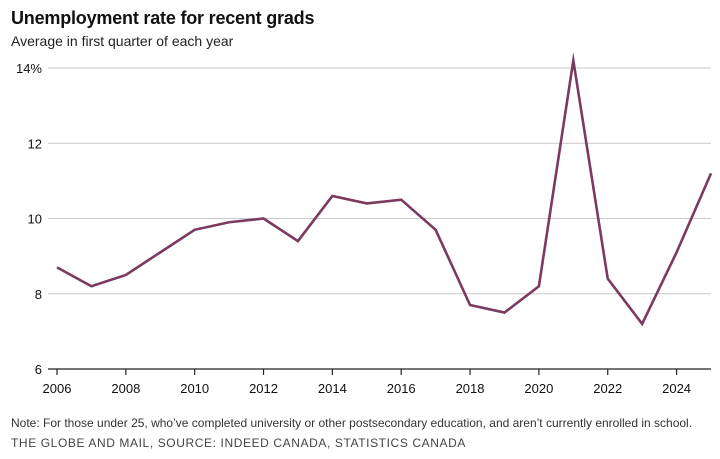 This screenshot has height=459, width=720. Describe the element at coordinates (163, 18) in the screenshot. I see `chart-title: Unemployment rate for recent grads` at that location.